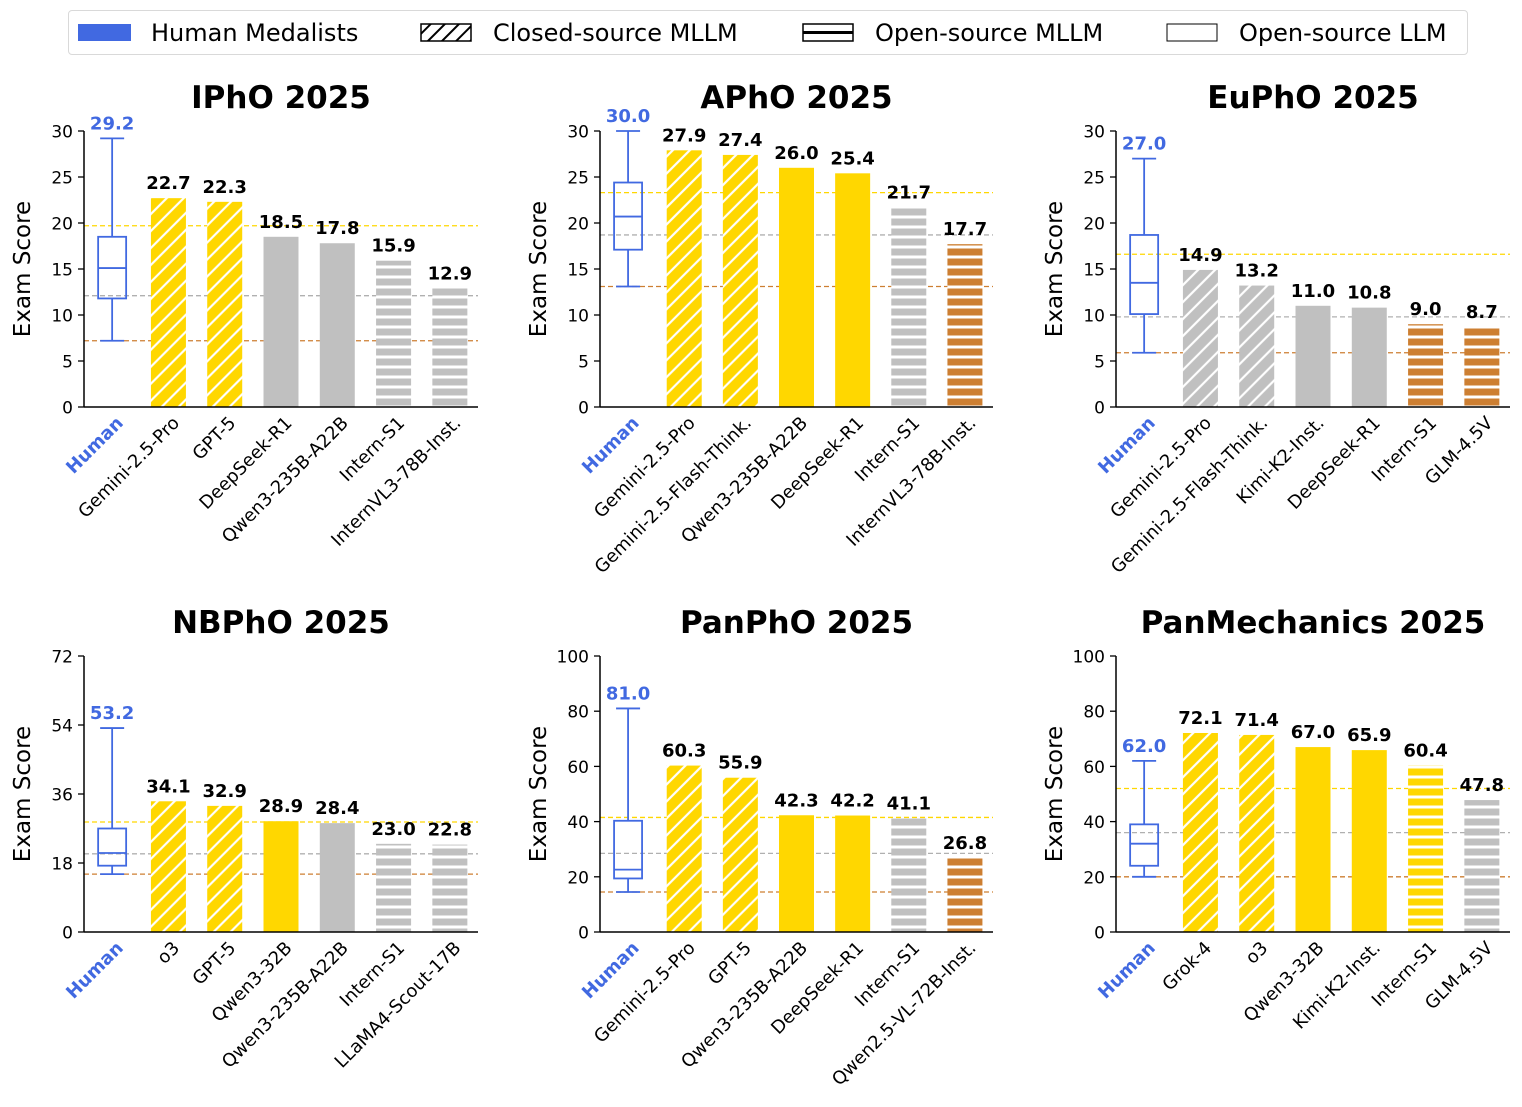  Describe the element at coordinates (1313, 291) in the screenshot. I see `bar-value-label: 11.0` at that location.